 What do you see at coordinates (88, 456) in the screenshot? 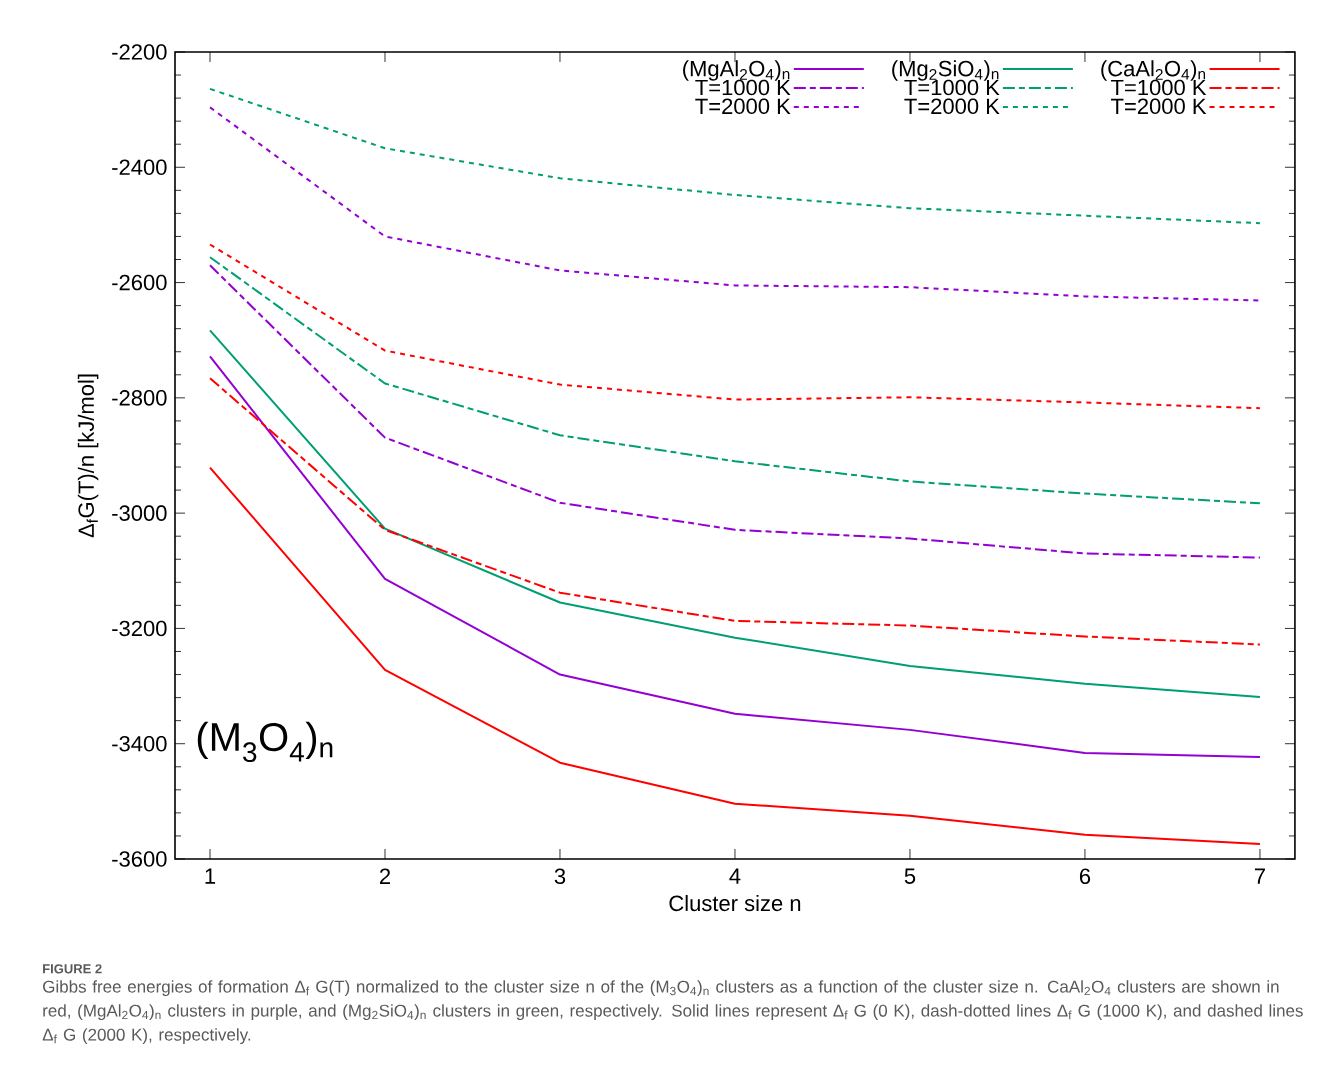
I see `y-axis-title: Δ$_{f}$G(T)/n [kJ/mol]` at bounding box center [88, 456].